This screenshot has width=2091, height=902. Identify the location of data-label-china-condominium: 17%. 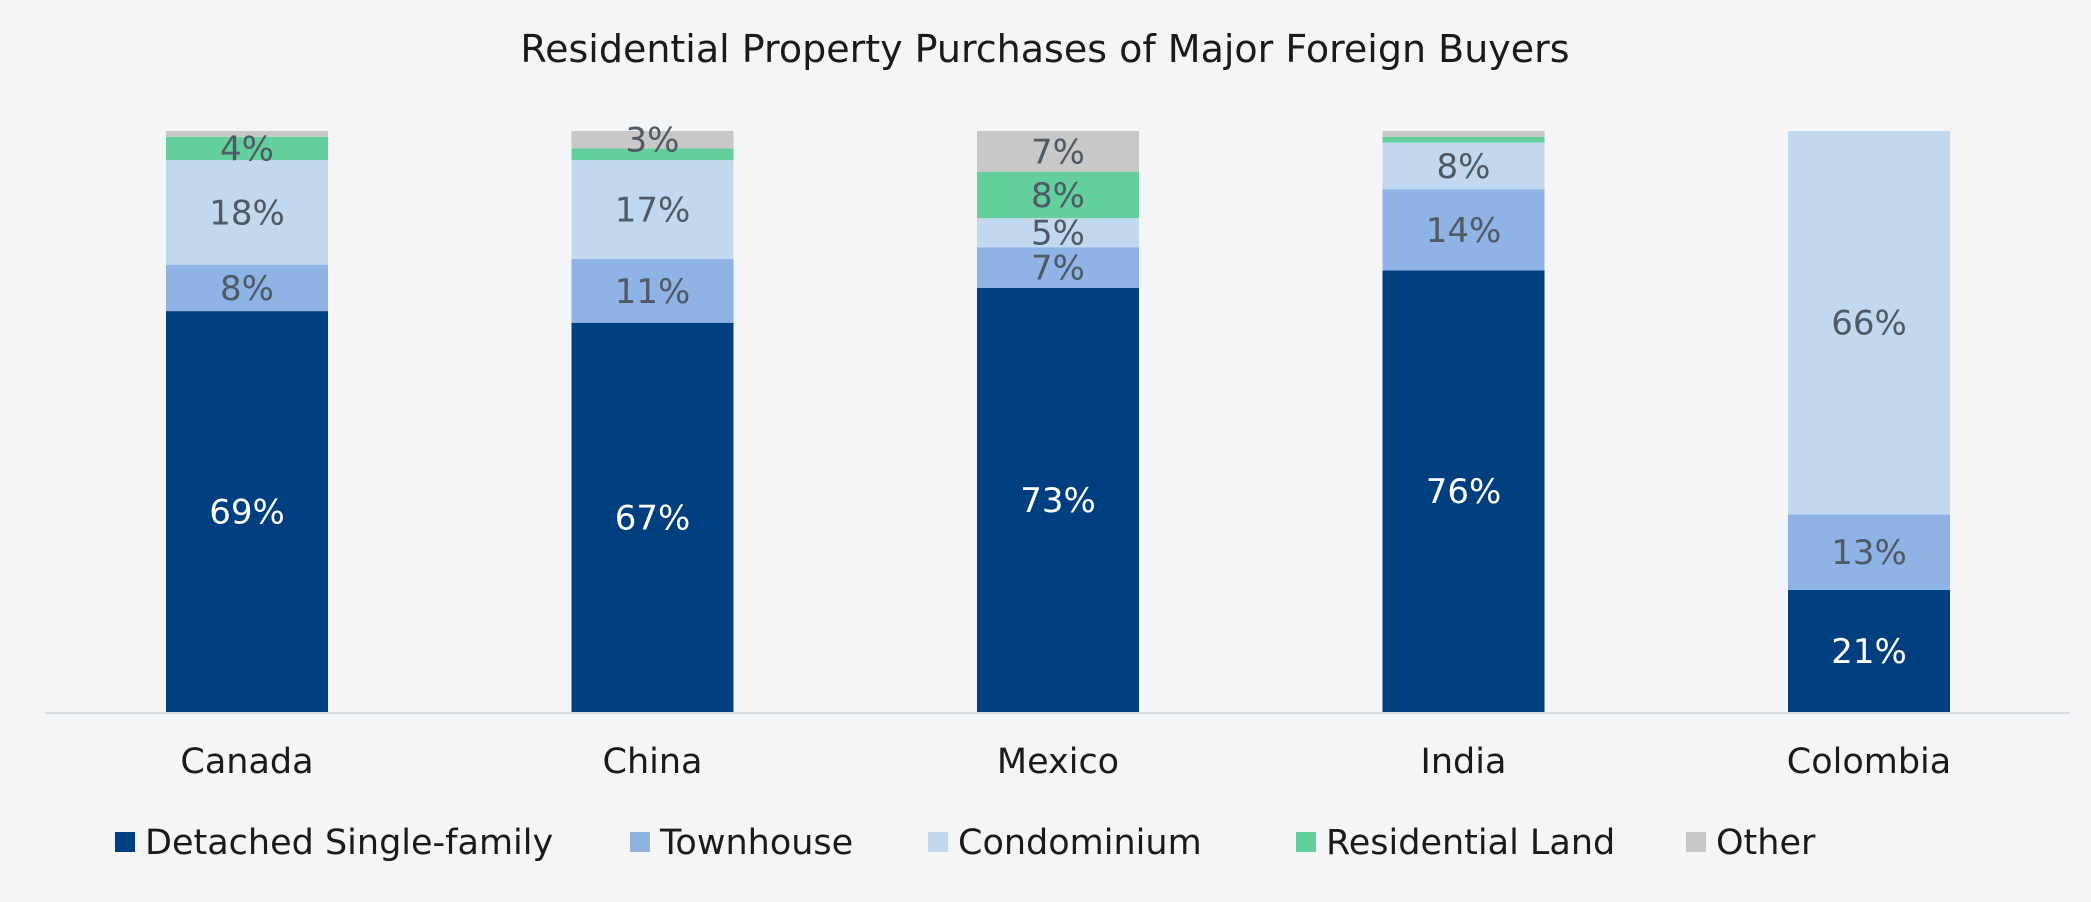
(653, 210).